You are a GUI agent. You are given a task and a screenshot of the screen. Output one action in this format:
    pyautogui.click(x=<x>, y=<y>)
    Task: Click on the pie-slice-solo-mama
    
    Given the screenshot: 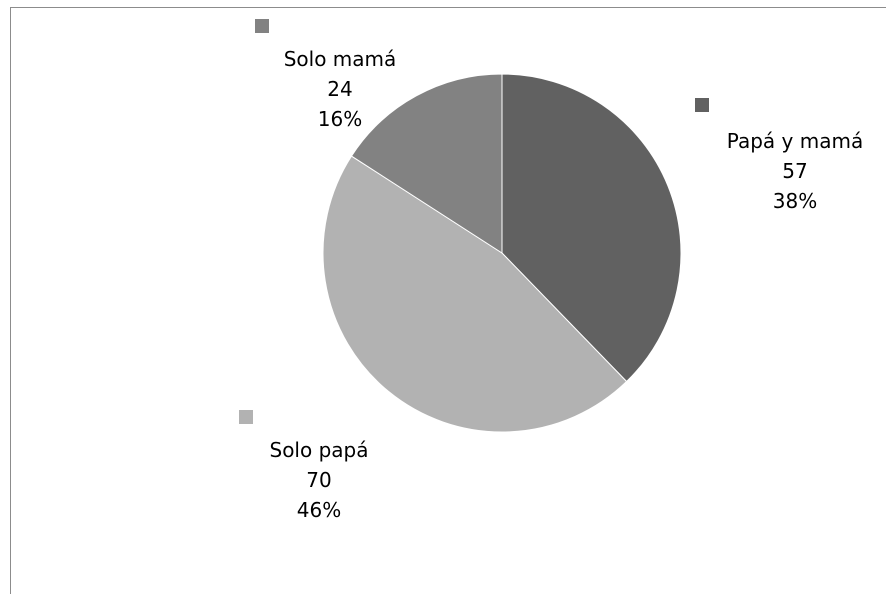 What is the action you would take?
    pyautogui.click(x=426, y=163)
    